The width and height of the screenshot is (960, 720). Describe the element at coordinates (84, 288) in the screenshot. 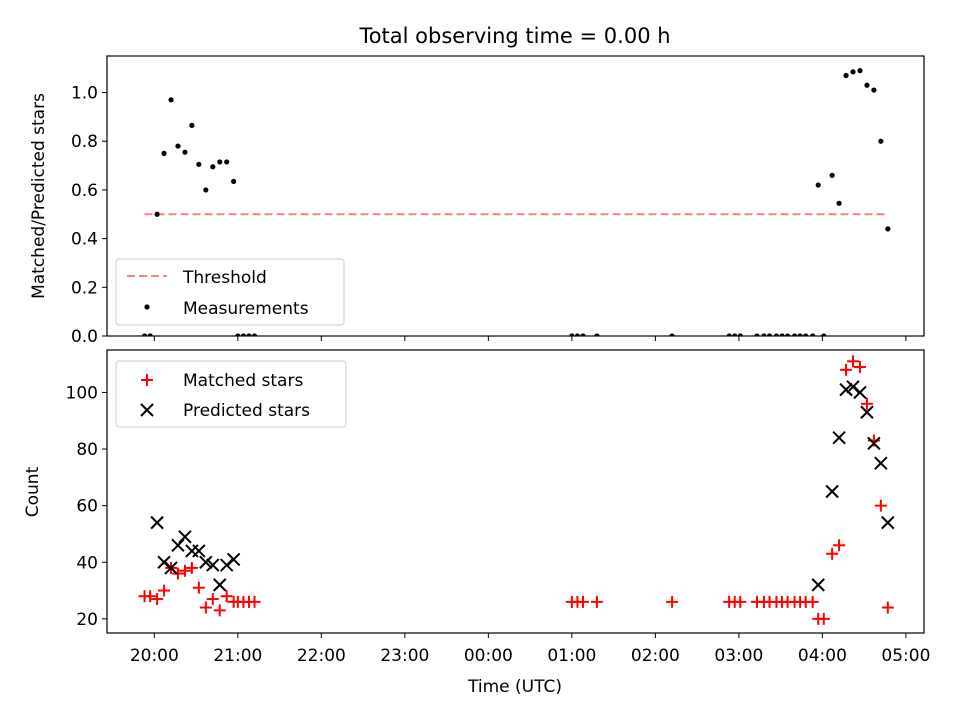

I see `top-y-tick-label: 0.2` at that location.